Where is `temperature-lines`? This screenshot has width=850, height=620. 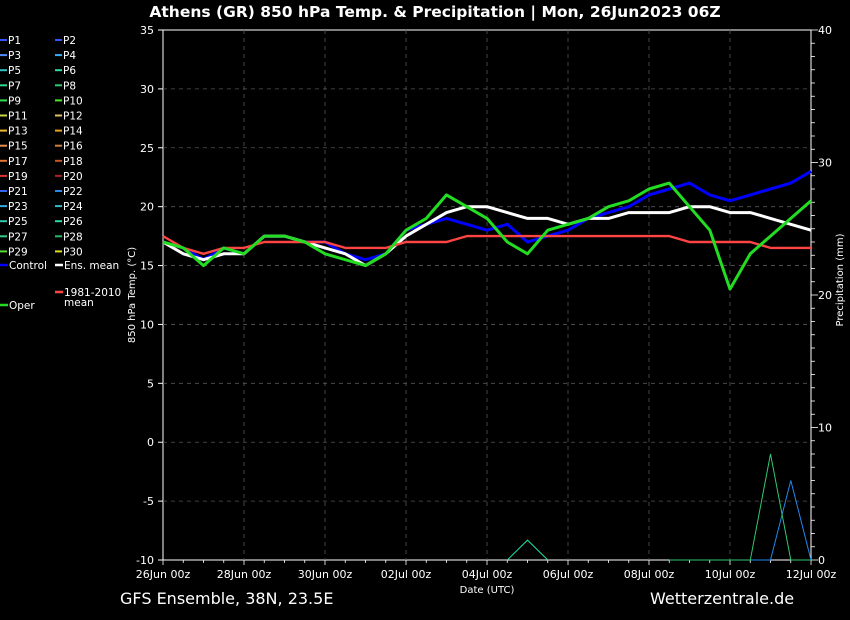 temperature-lines is located at coordinates (487, 230).